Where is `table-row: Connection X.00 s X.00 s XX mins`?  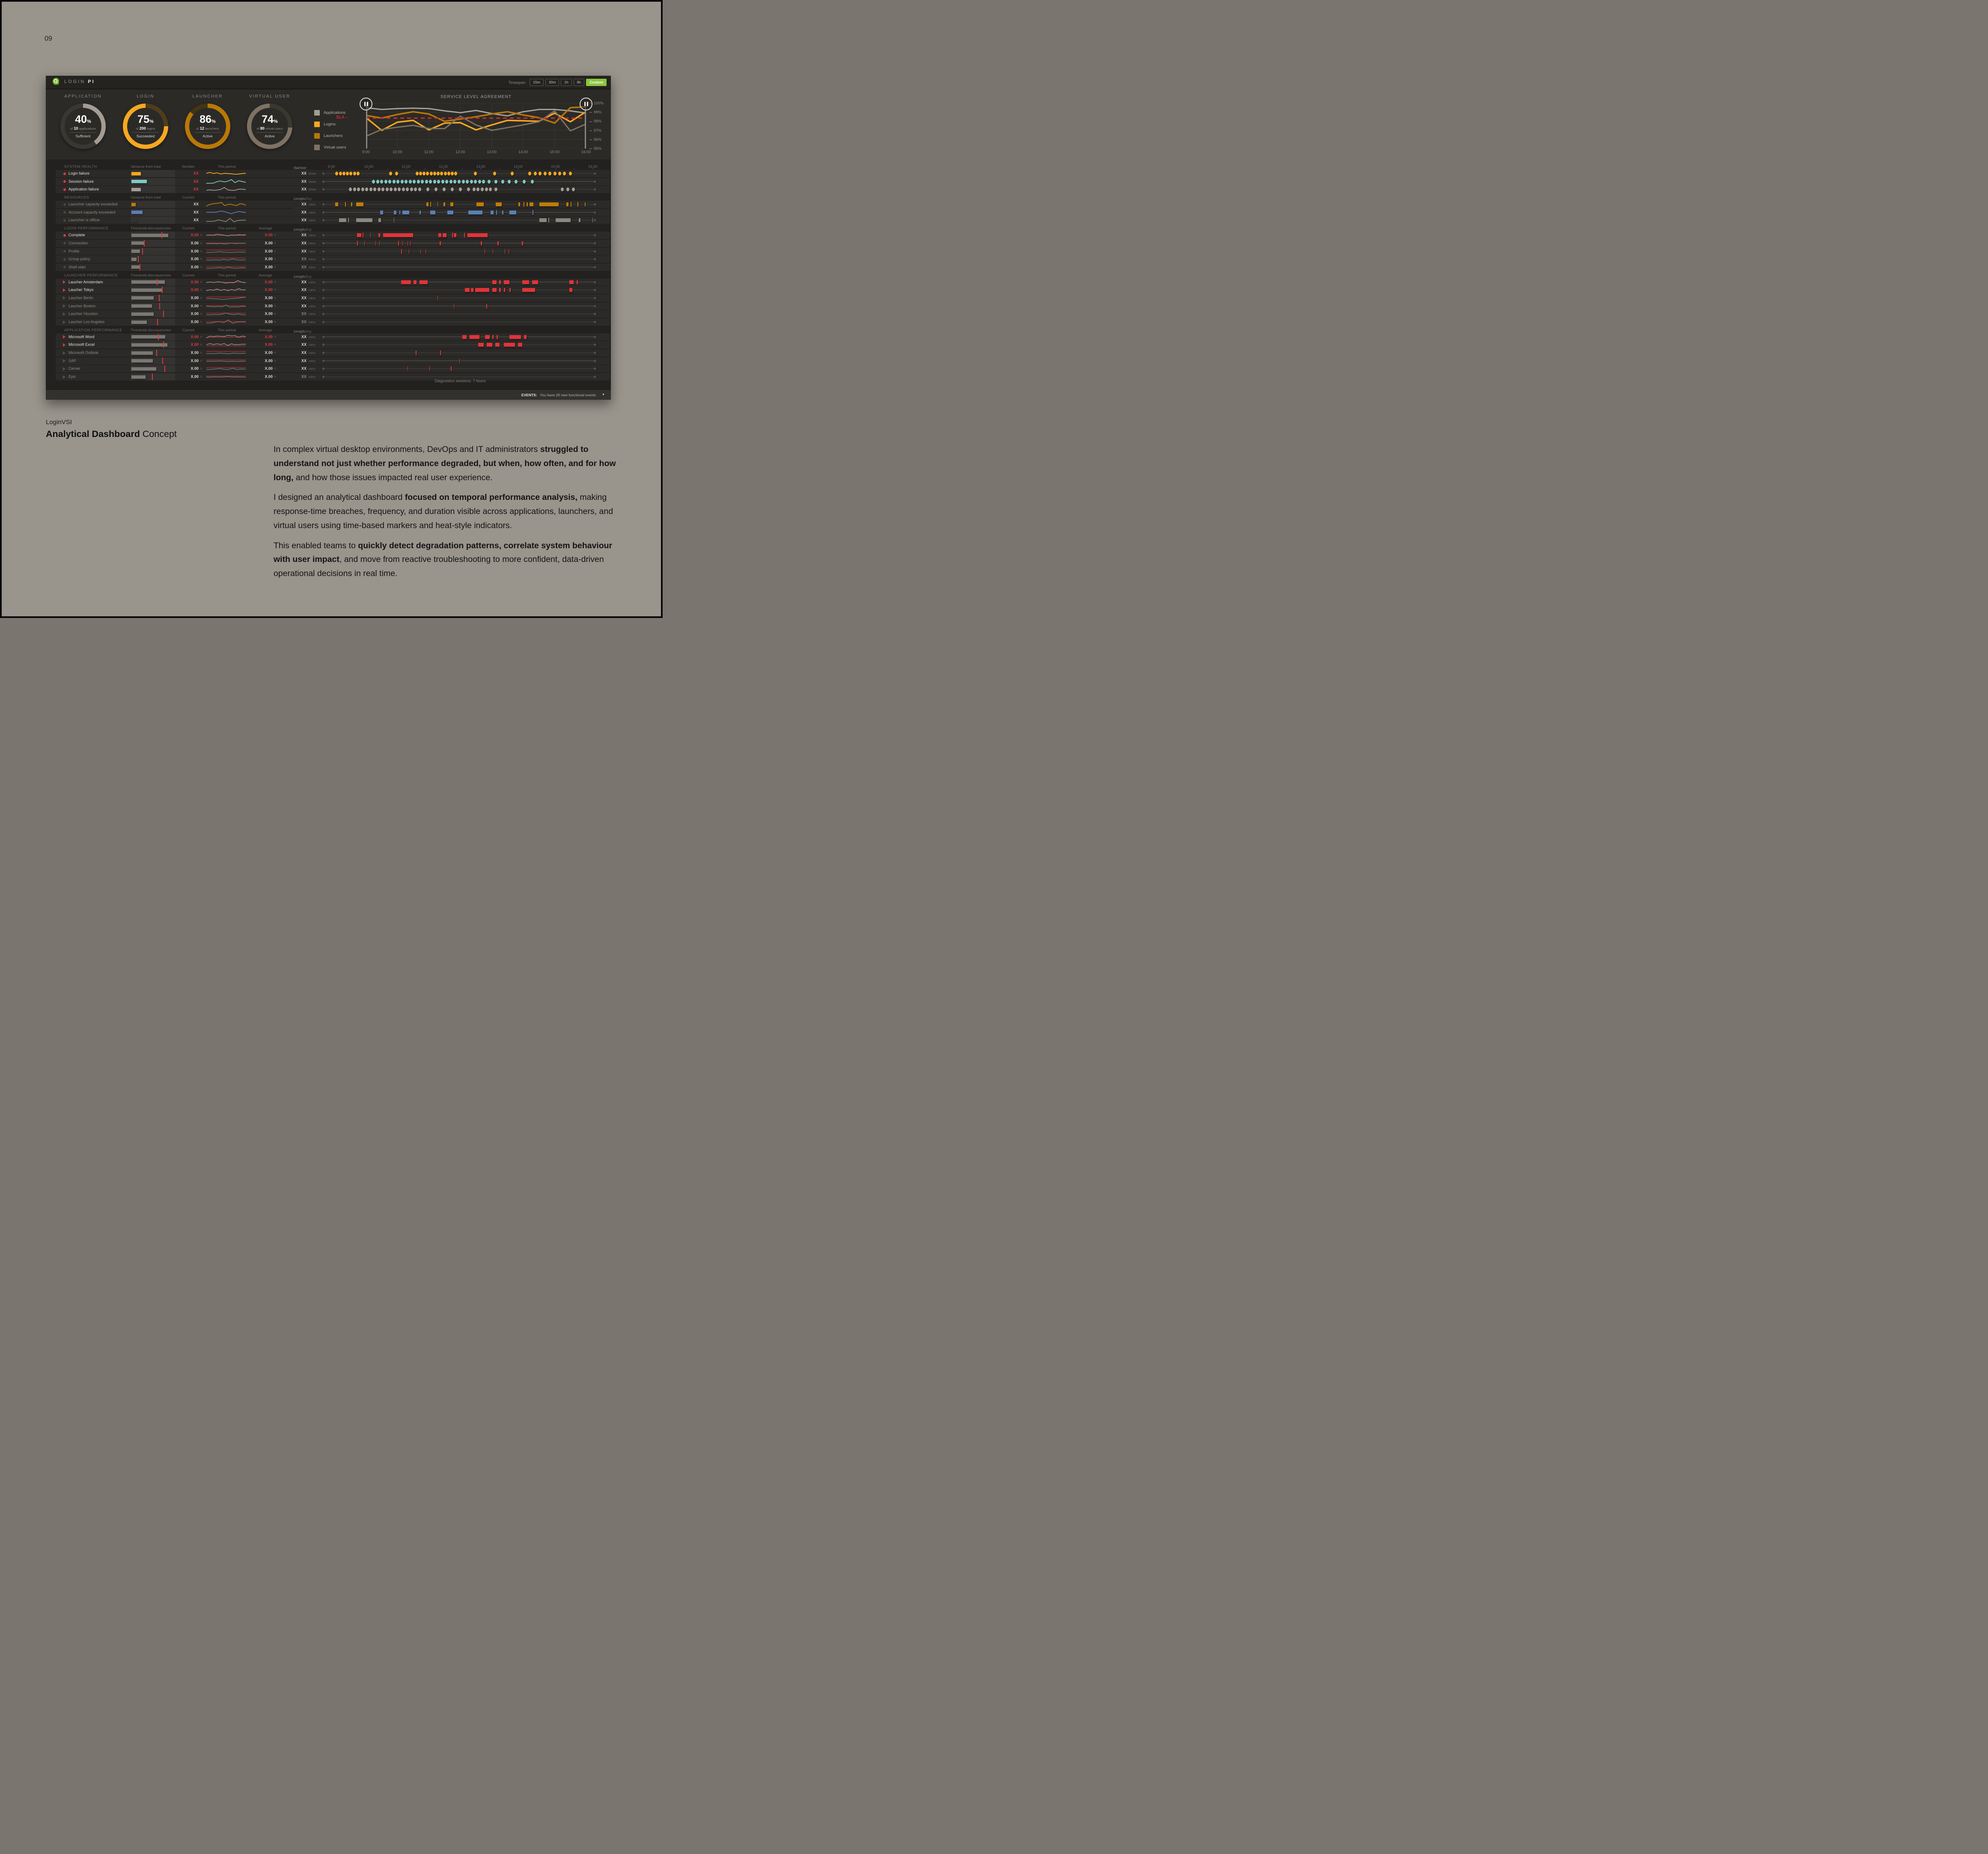
table-row: Connection X.00 s X.00 s XX mins is located at coordinates (333, 243).